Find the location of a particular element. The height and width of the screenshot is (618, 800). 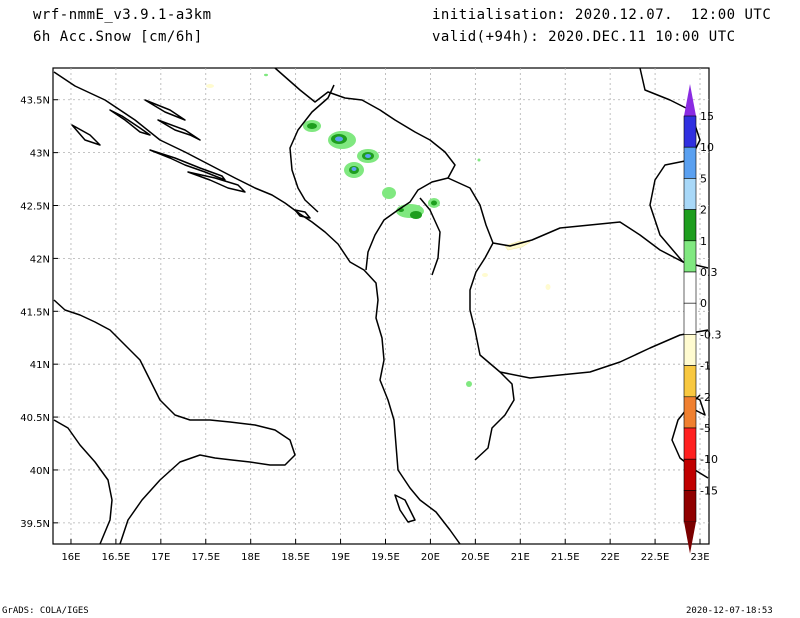

lat-tick-label: 43.5N is located at coordinates (35, 101).